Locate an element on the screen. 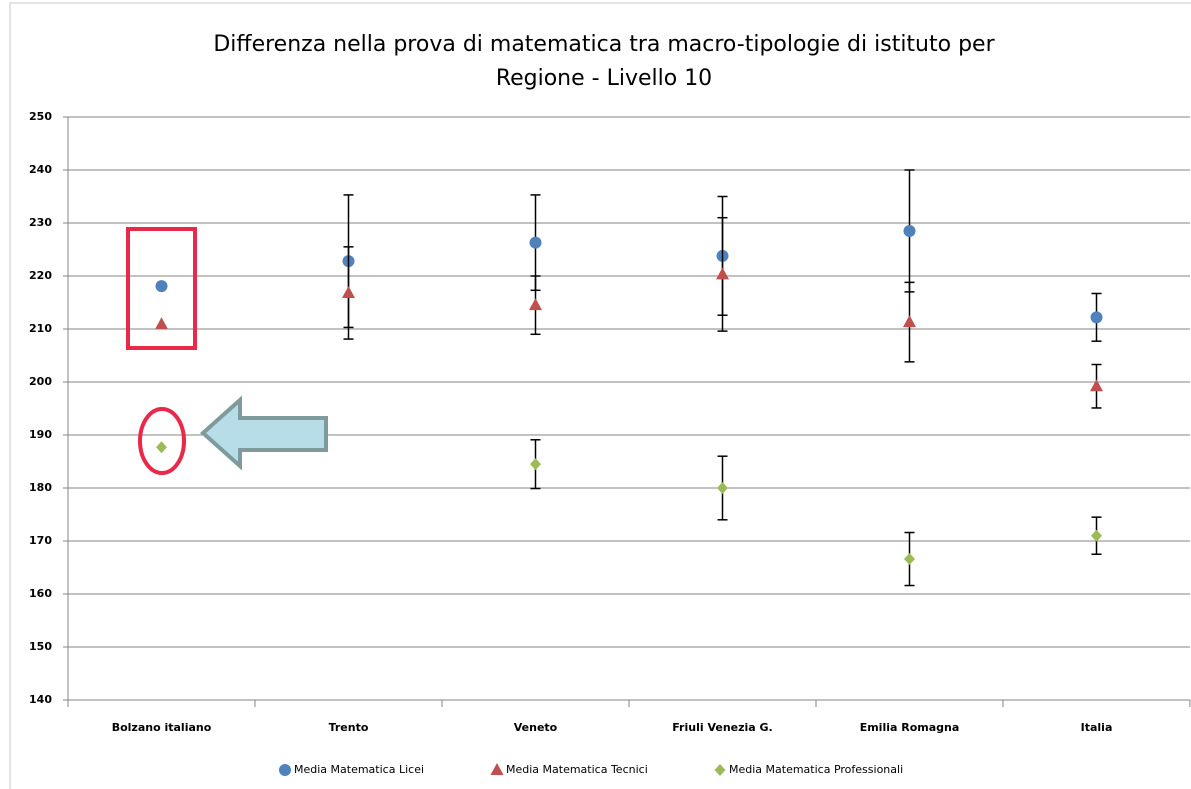 This screenshot has width=1191, height=789. legend-label: Media Matematica Licei is located at coordinates (359, 769).